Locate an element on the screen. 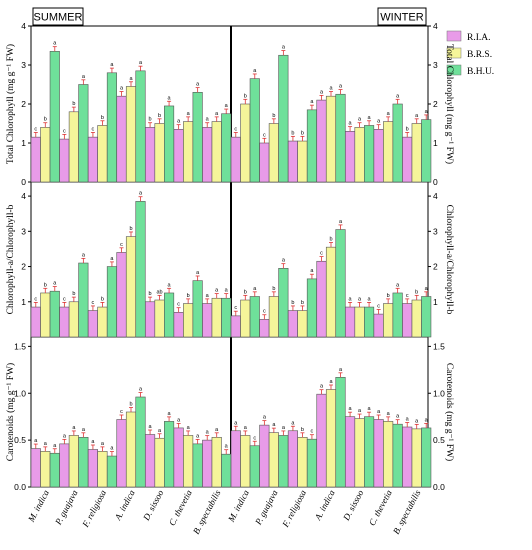 This screenshot has width=532, height=550. y-tick-label-right: 2 is located at coordinates (435, 267).